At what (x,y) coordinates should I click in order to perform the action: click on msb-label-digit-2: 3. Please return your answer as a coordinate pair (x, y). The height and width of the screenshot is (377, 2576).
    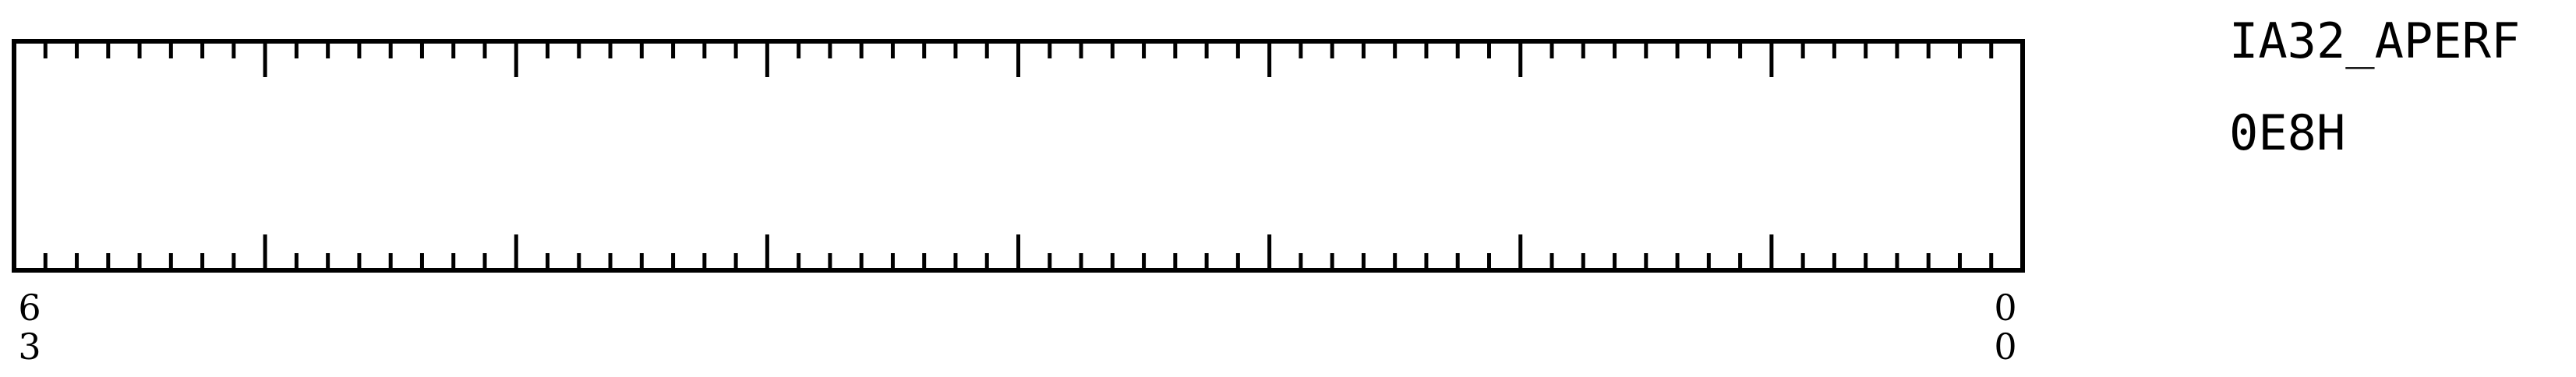
    Looking at the image, I should click on (29, 347).